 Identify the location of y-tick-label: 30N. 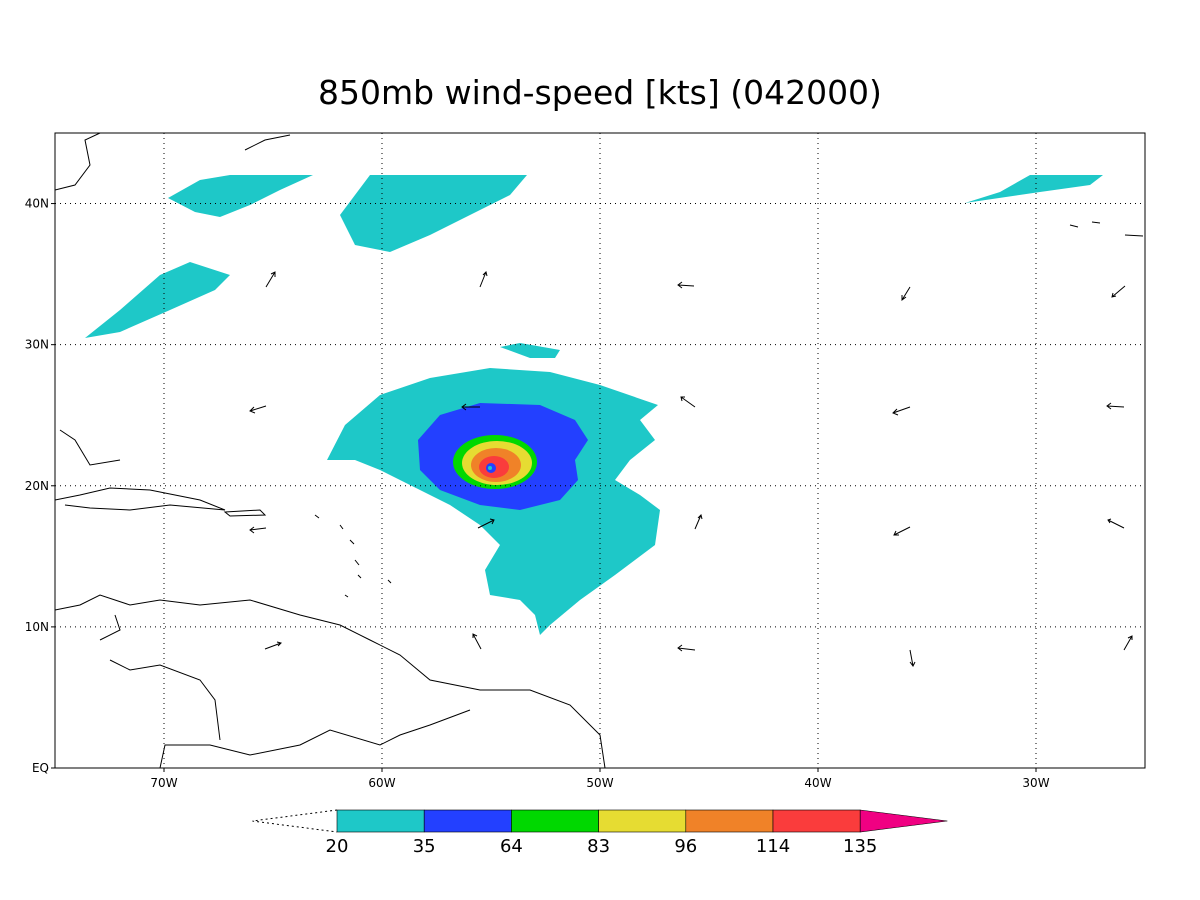
(37, 345).